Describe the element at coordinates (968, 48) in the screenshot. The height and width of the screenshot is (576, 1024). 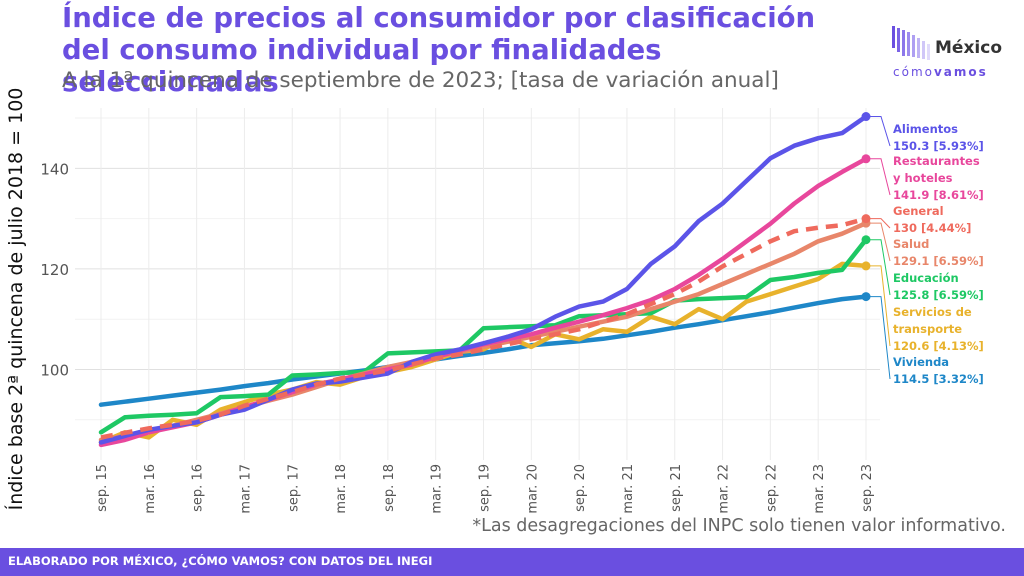
I see `logo-name: México` at that location.